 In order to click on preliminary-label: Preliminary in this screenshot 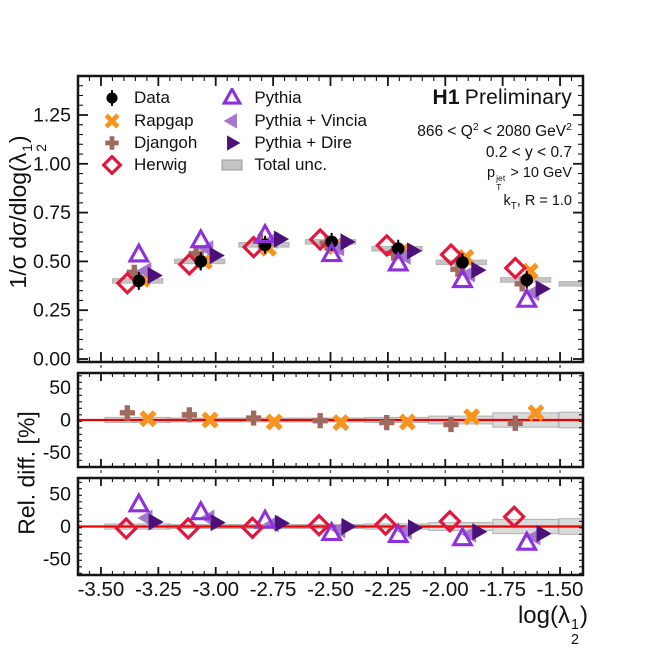, I will do `click(518, 97)`.